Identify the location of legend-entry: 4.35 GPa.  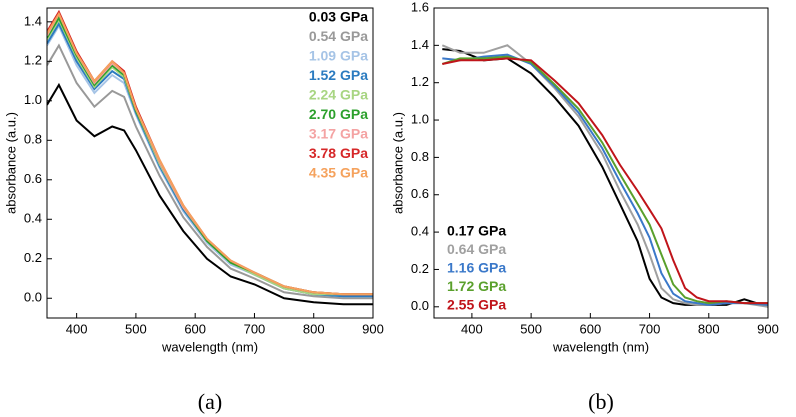
(338, 173).